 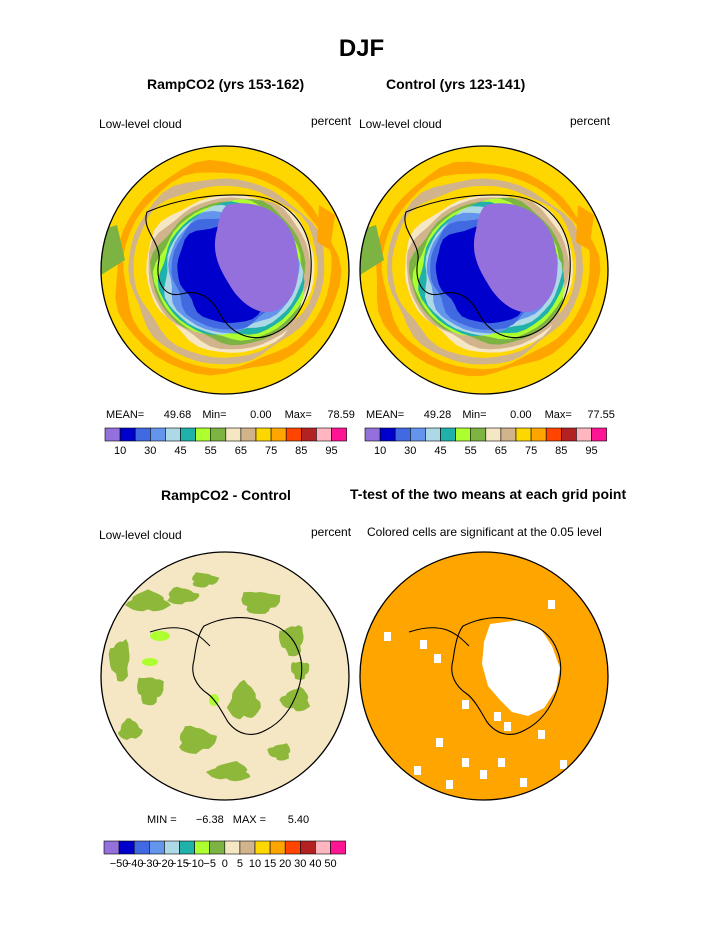 I want to click on min-label: MIN =, so click(x=162, y=820).